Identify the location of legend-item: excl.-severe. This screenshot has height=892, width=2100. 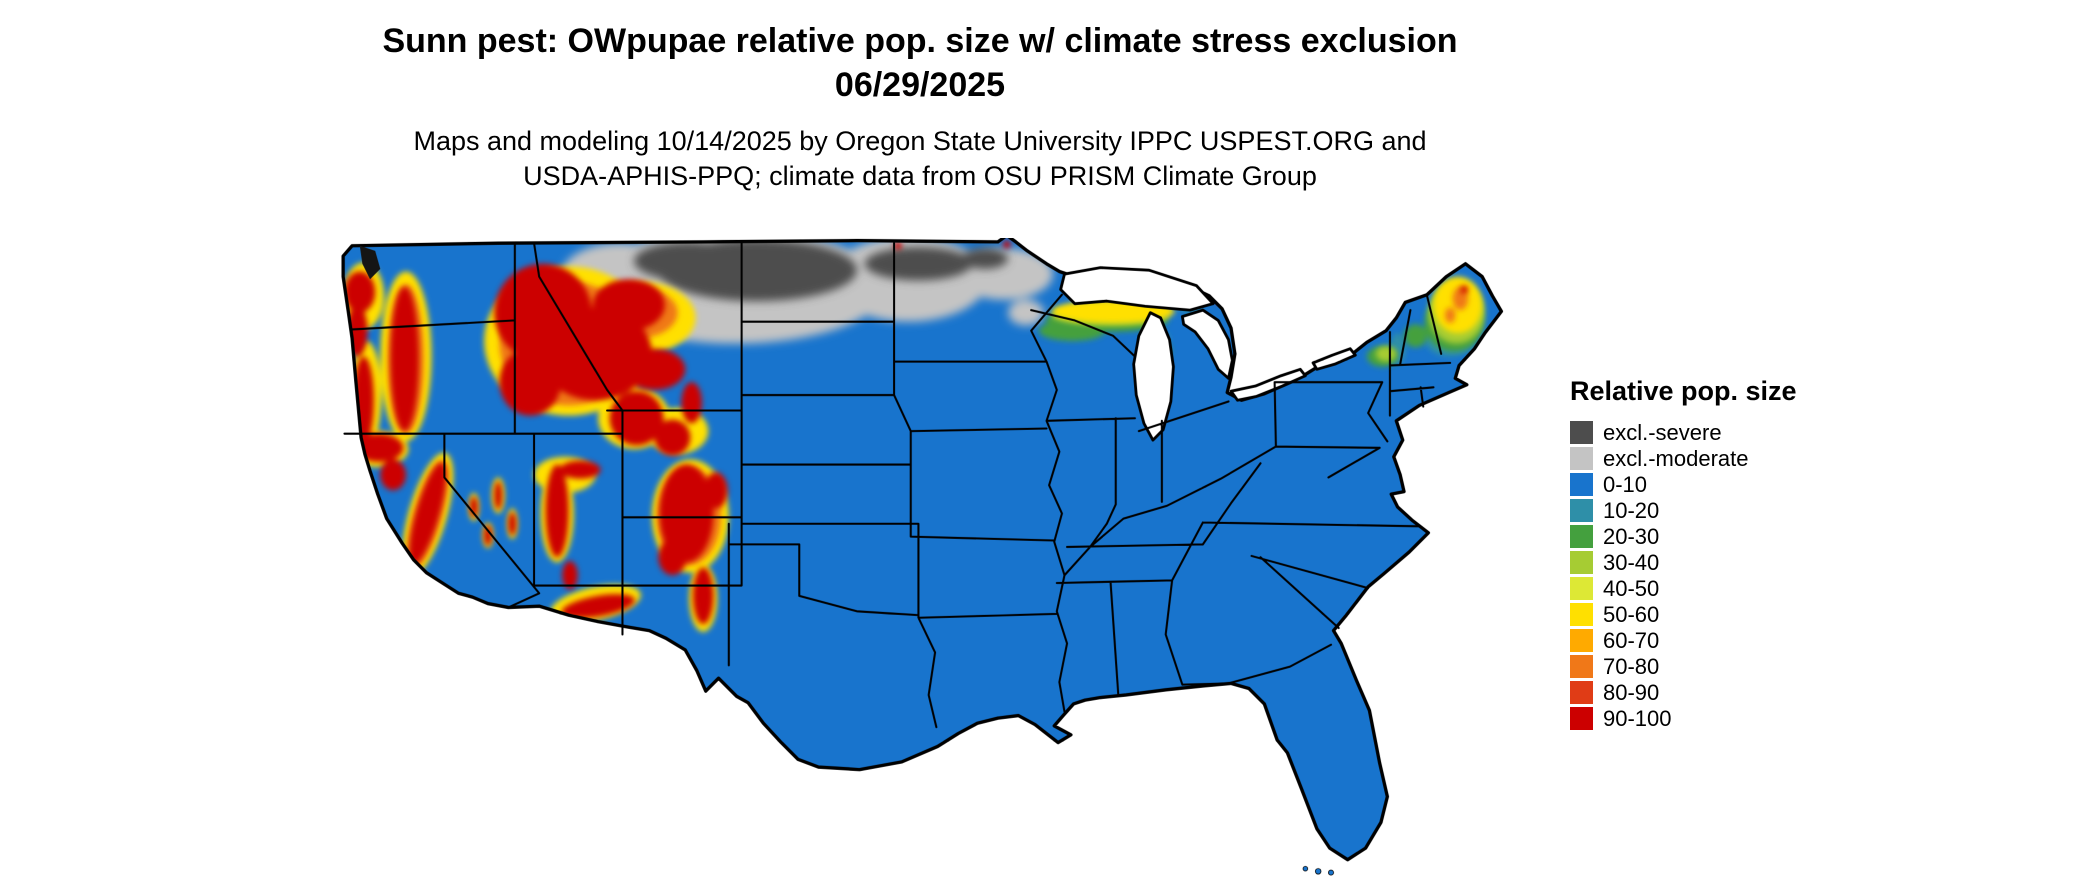
(1683, 432).